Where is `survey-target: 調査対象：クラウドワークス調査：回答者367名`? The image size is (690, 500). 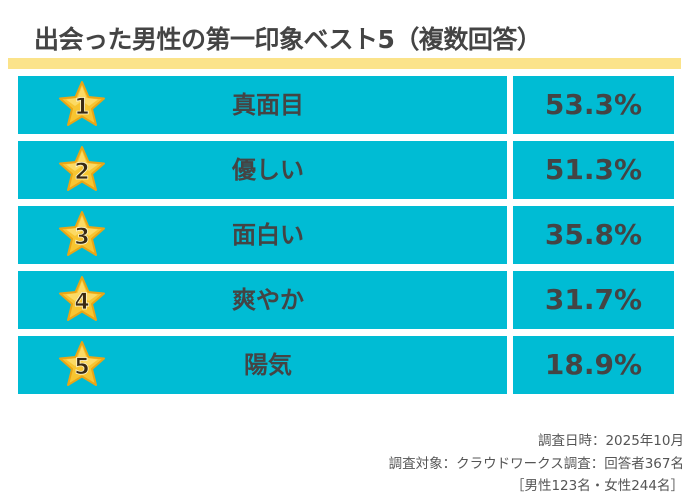 survey-target: 調査対象：クラウドワークス調査：回答者367名 is located at coordinates (536, 464).